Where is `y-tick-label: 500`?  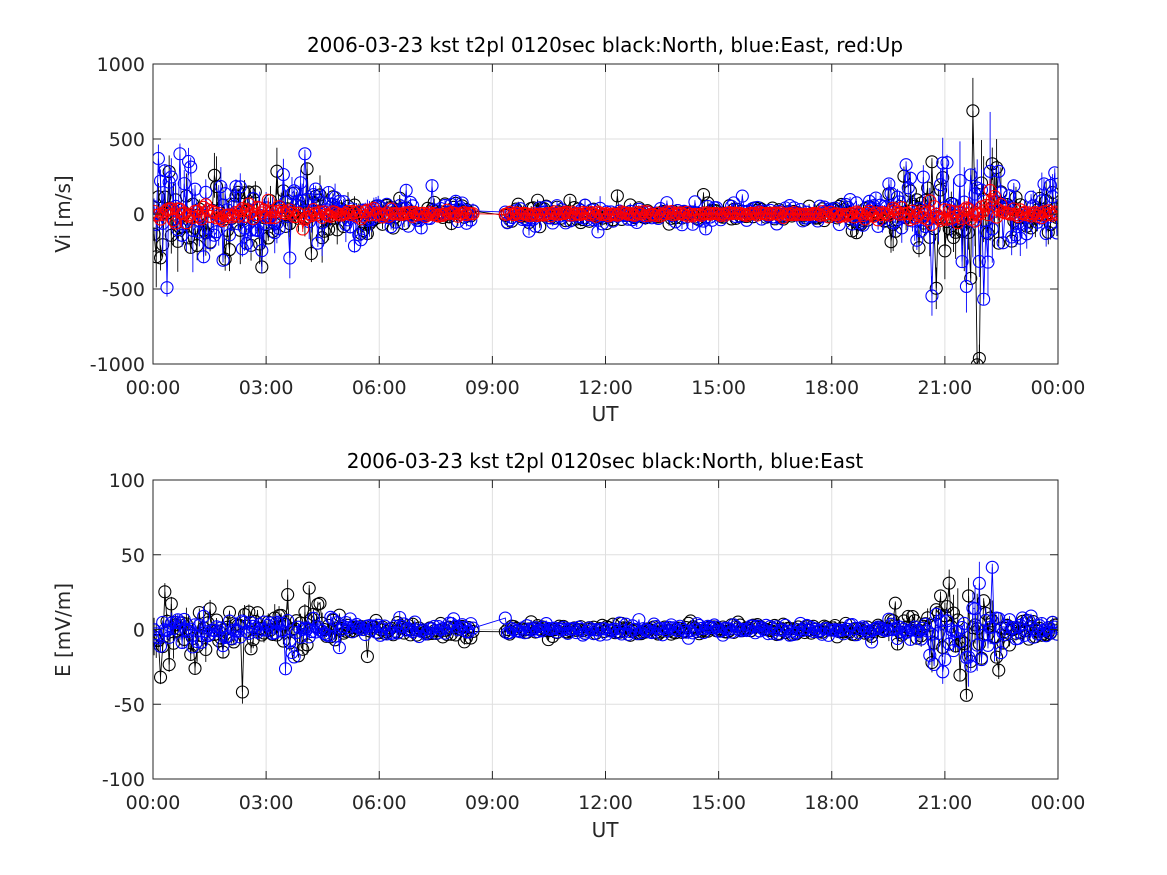 y-tick-label: 500 is located at coordinates (127, 140).